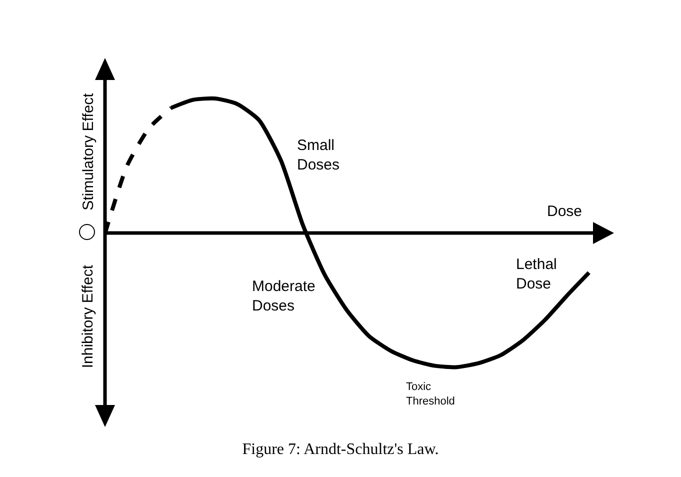 The image size is (681, 477). Describe the element at coordinates (430, 394) in the screenshot. I see `text: Toxic Threshold` at that location.